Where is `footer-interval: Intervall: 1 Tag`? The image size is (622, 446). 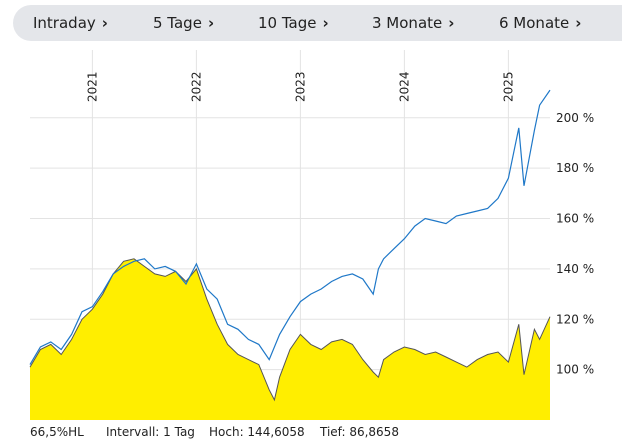
footer-interval: Intervall: 1 Tag is located at coordinates (150, 432).